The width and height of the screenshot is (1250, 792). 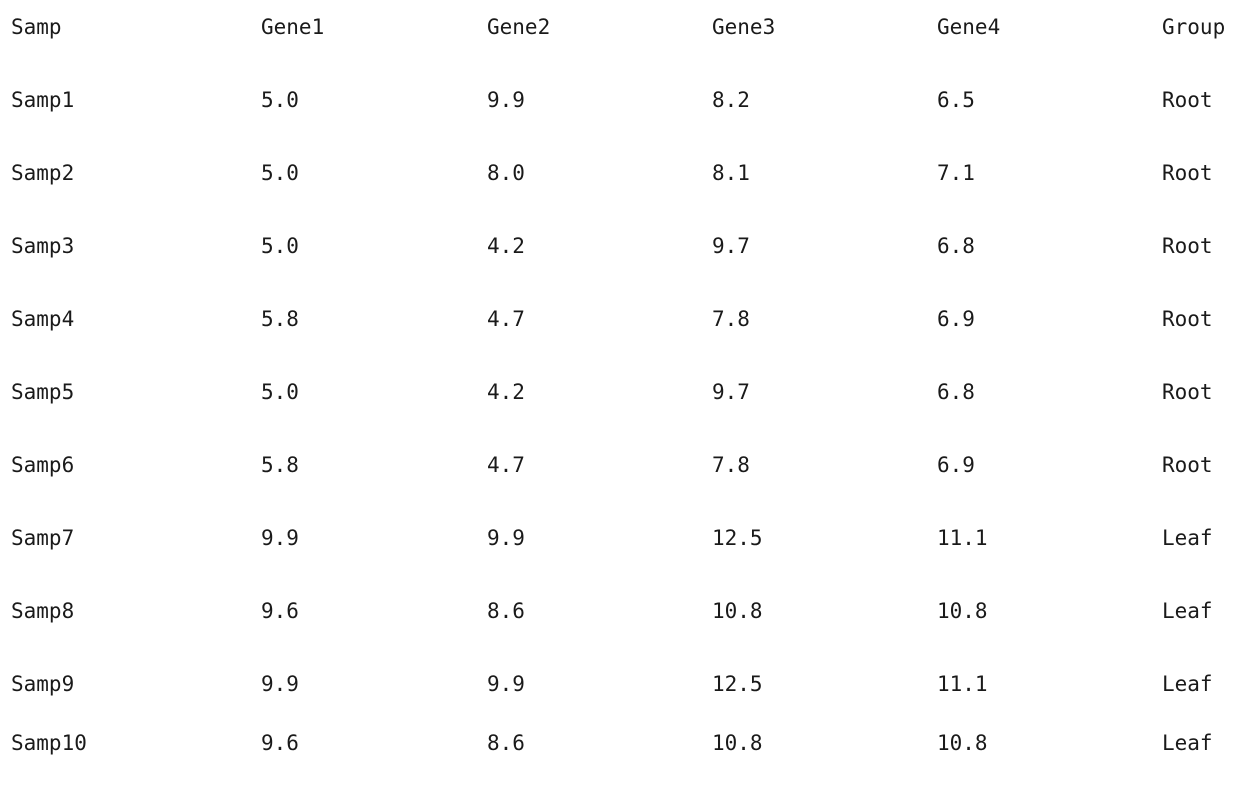 What do you see at coordinates (43, 392) in the screenshot?
I see `cell-samp: Samp5` at bounding box center [43, 392].